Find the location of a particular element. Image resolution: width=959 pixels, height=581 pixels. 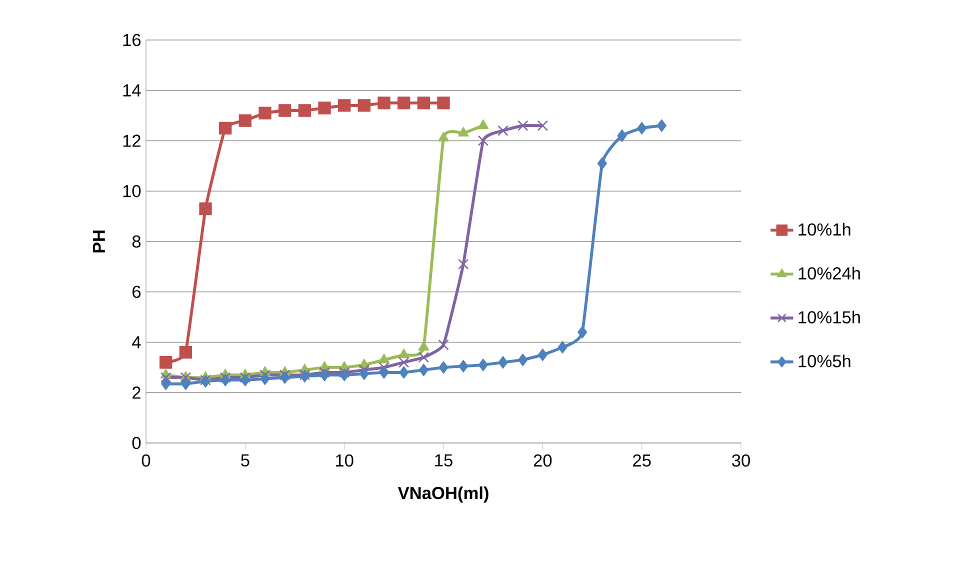

x-tick-label: 30 is located at coordinates (741, 460).